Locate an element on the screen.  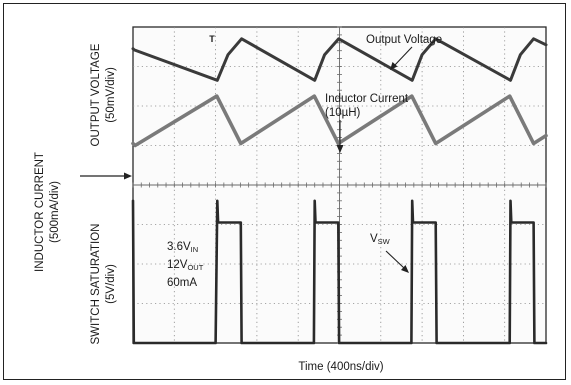
annotation-vsw-arrow is located at coordinates (395, 259).